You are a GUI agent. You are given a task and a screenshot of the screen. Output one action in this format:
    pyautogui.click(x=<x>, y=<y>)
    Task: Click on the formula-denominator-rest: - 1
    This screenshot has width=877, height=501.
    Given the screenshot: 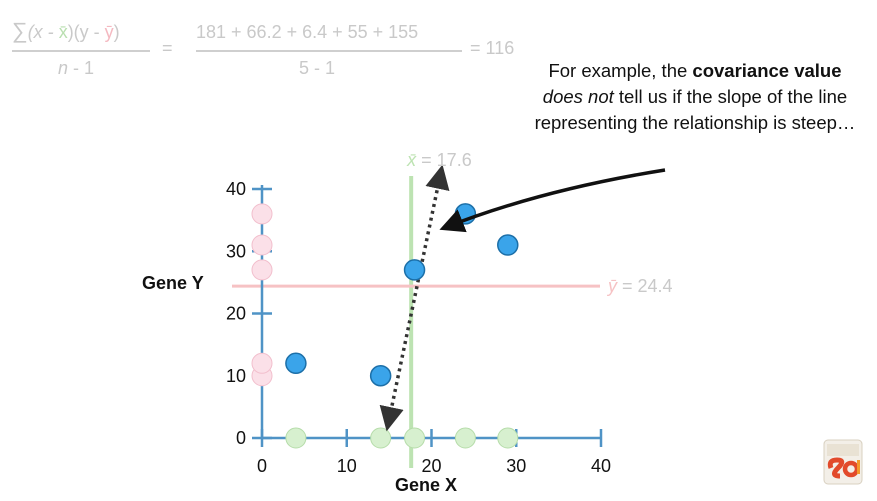 What is the action you would take?
    pyautogui.click(x=81, y=68)
    